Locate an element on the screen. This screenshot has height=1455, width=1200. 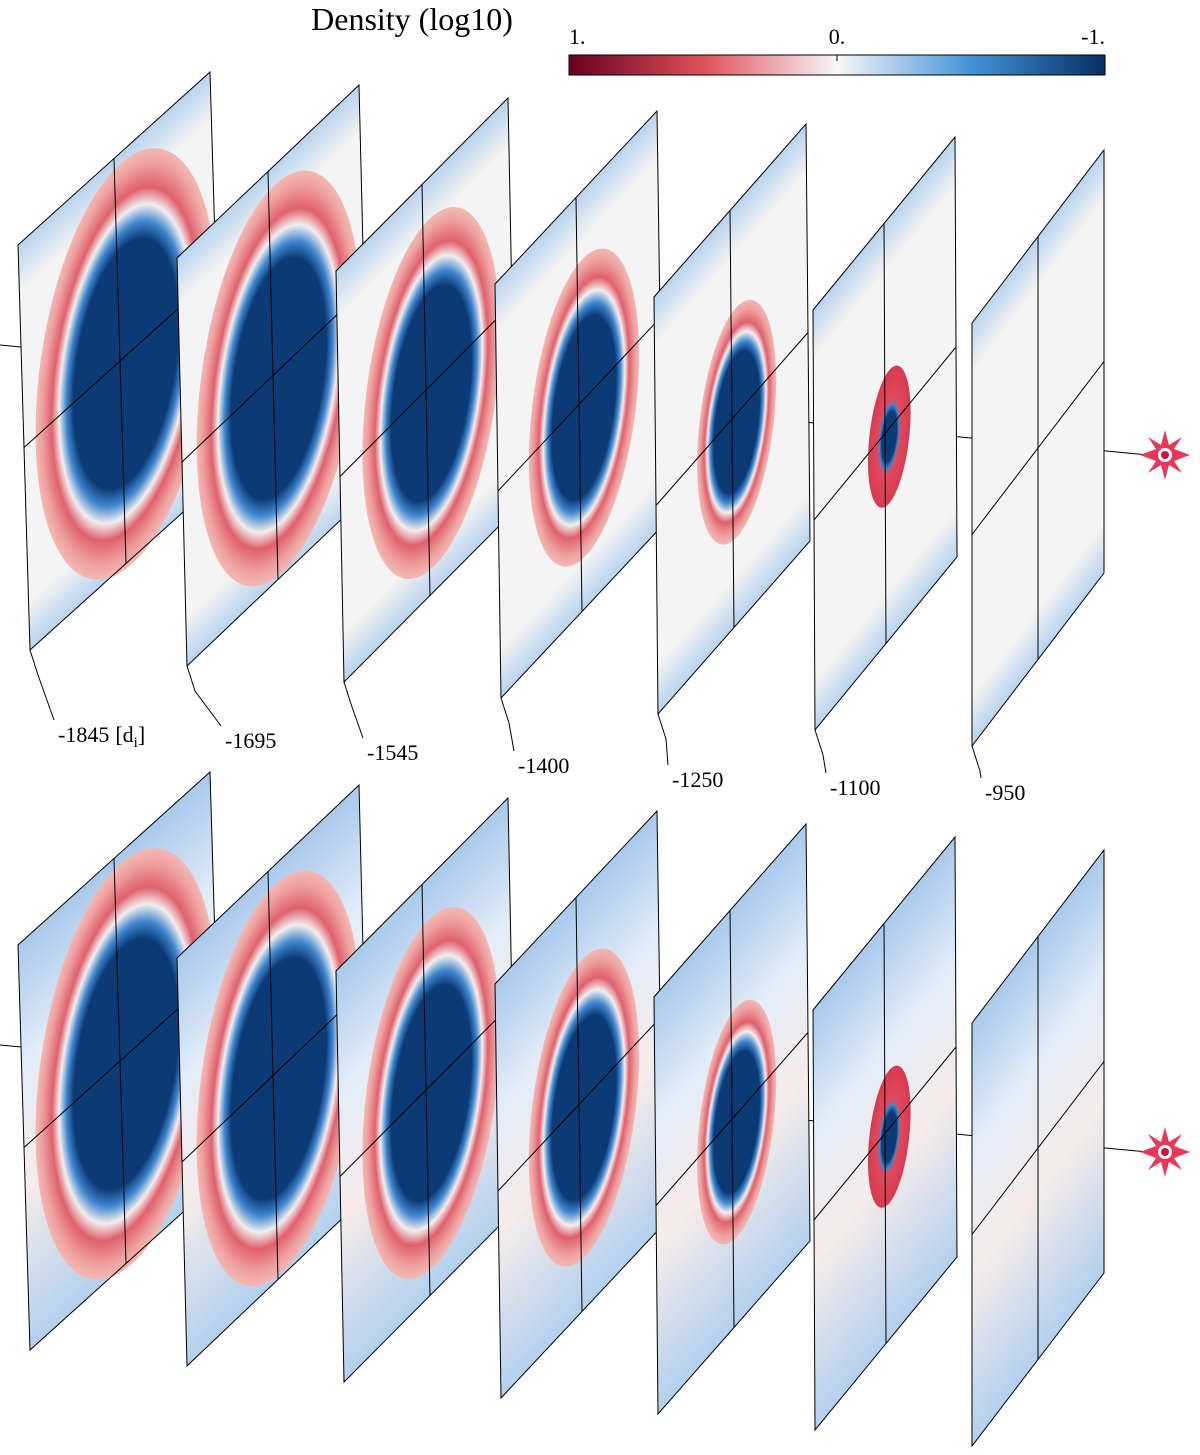
slice-position: -1695 is located at coordinates (250, 740).